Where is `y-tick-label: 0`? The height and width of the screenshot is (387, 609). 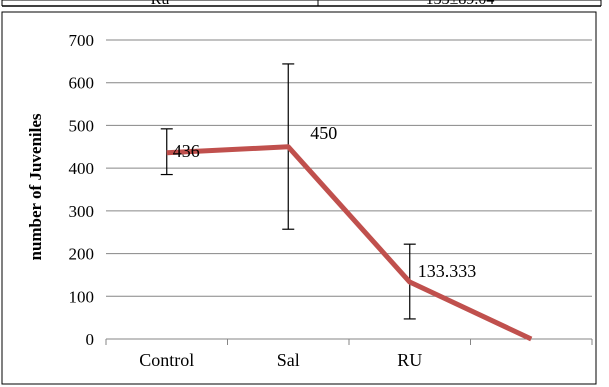 y-tick-label: 0 is located at coordinates (90, 339).